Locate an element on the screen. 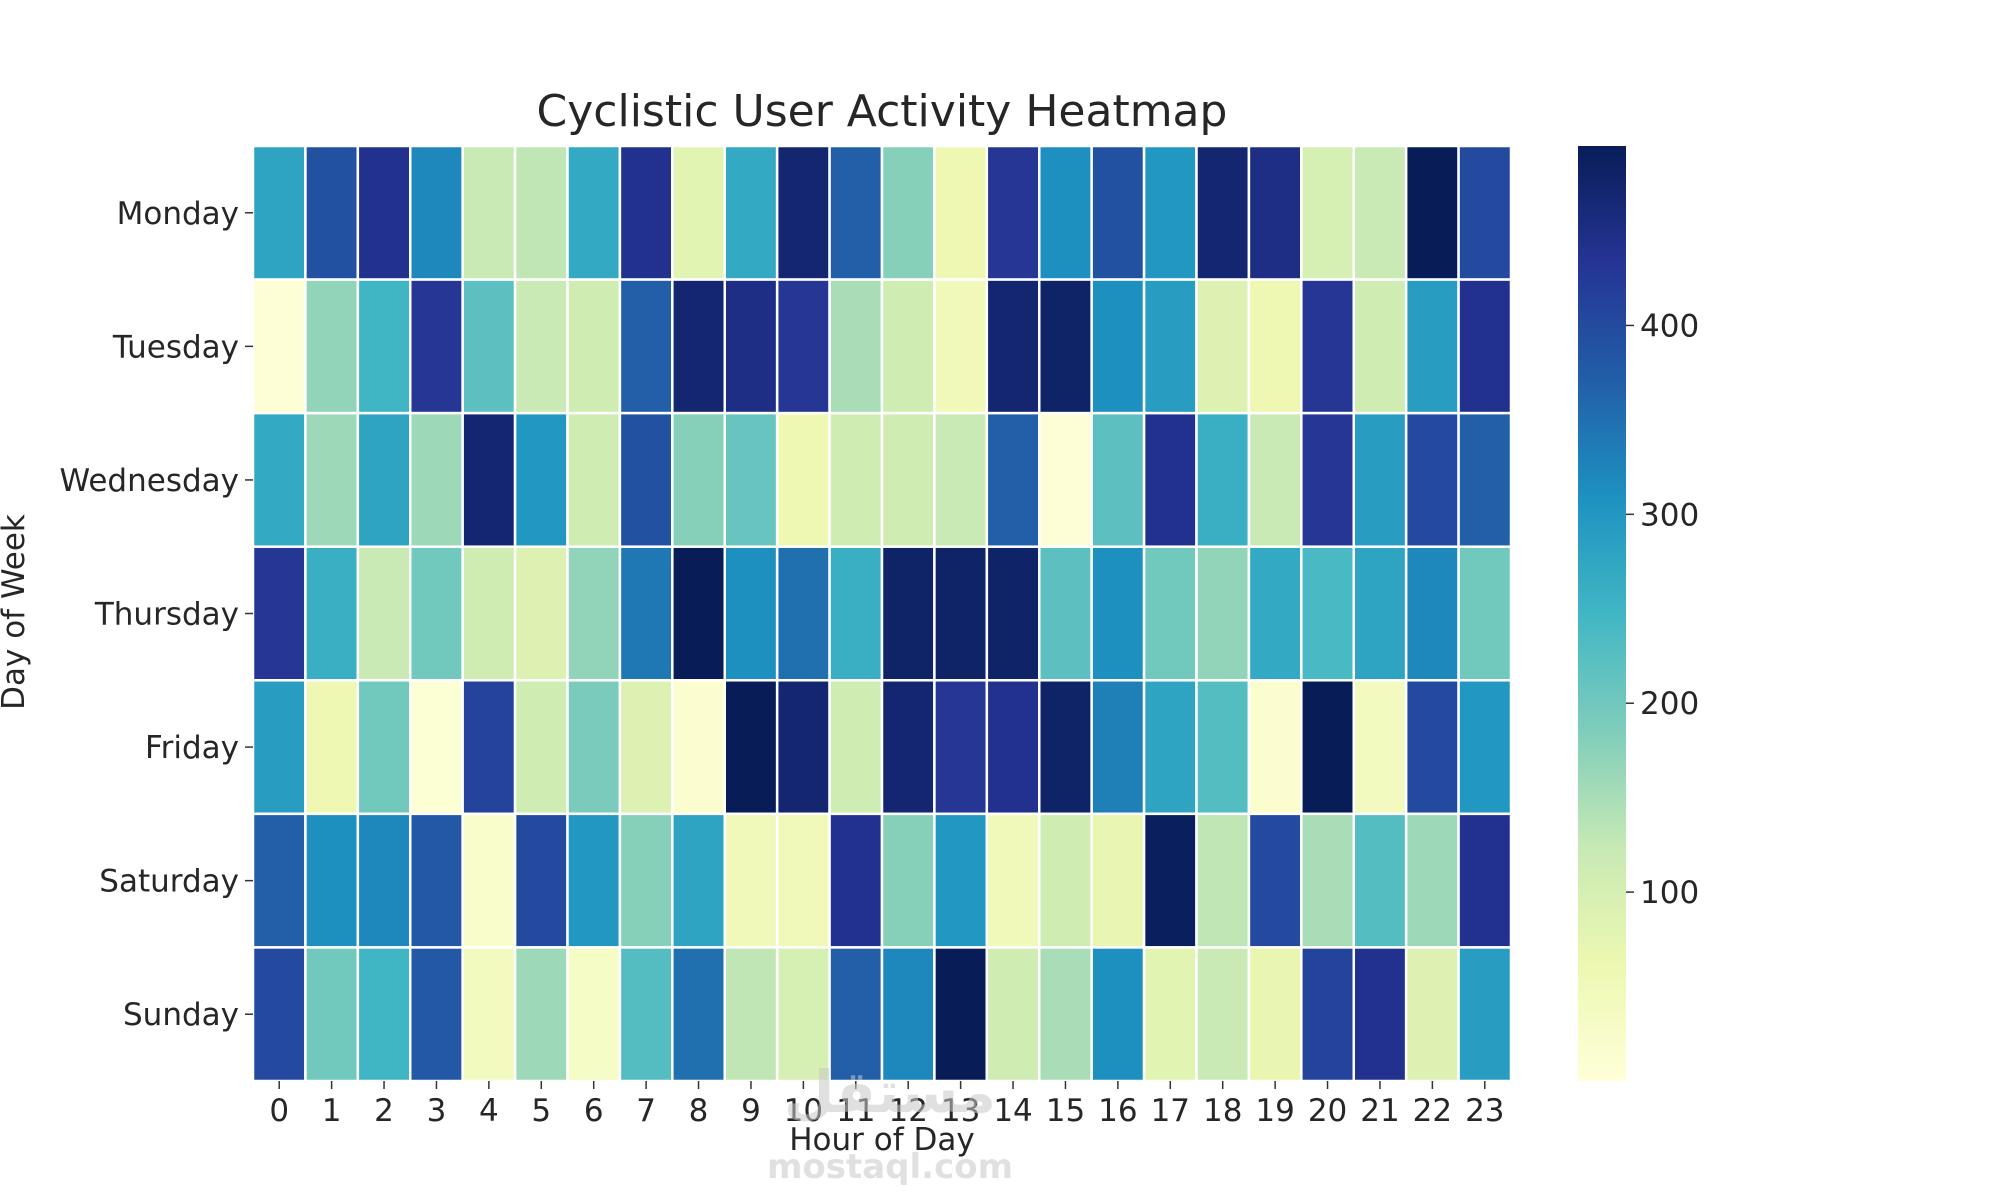 The width and height of the screenshot is (2000, 1200). x-tick-label: 14 is located at coordinates (1012, 1111).